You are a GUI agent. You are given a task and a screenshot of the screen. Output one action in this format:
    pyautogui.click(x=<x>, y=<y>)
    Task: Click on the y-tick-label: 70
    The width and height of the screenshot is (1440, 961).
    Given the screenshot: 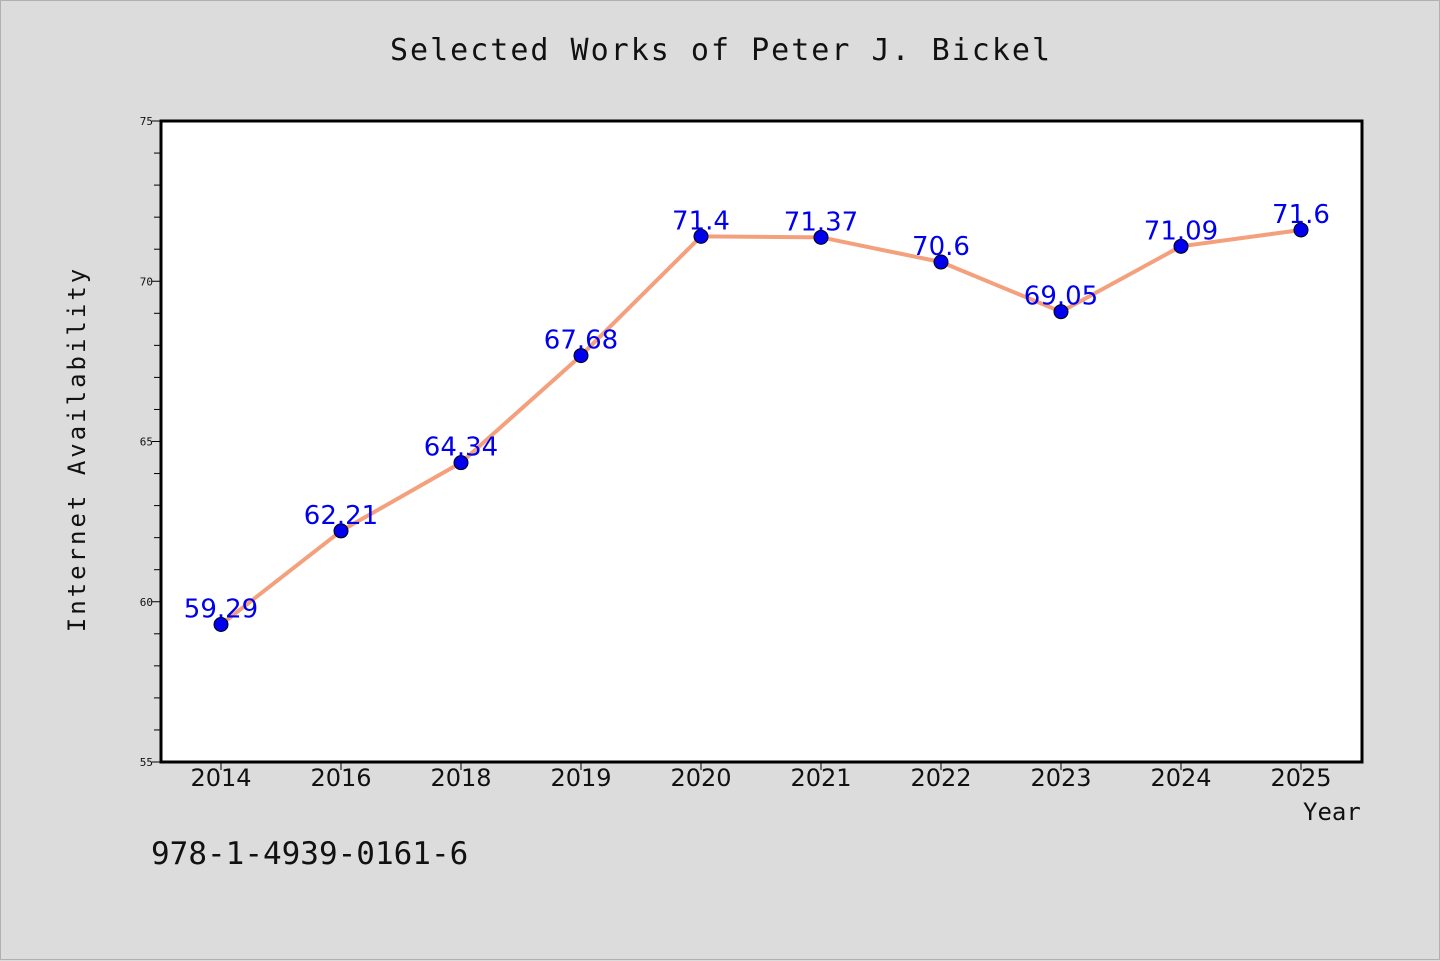 What is the action you would take?
    pyautogui.click(x=146, y=281)
    